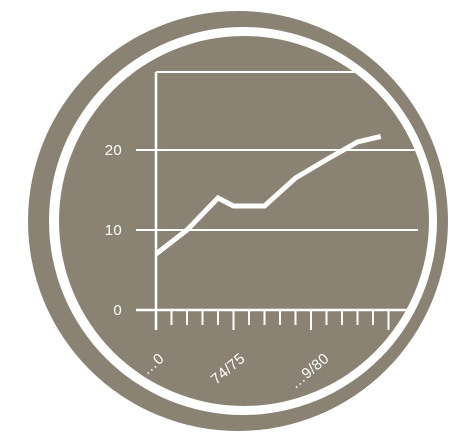 The height and width of the screenshot is (434, 449). I want to click on series, so click(268, 194).